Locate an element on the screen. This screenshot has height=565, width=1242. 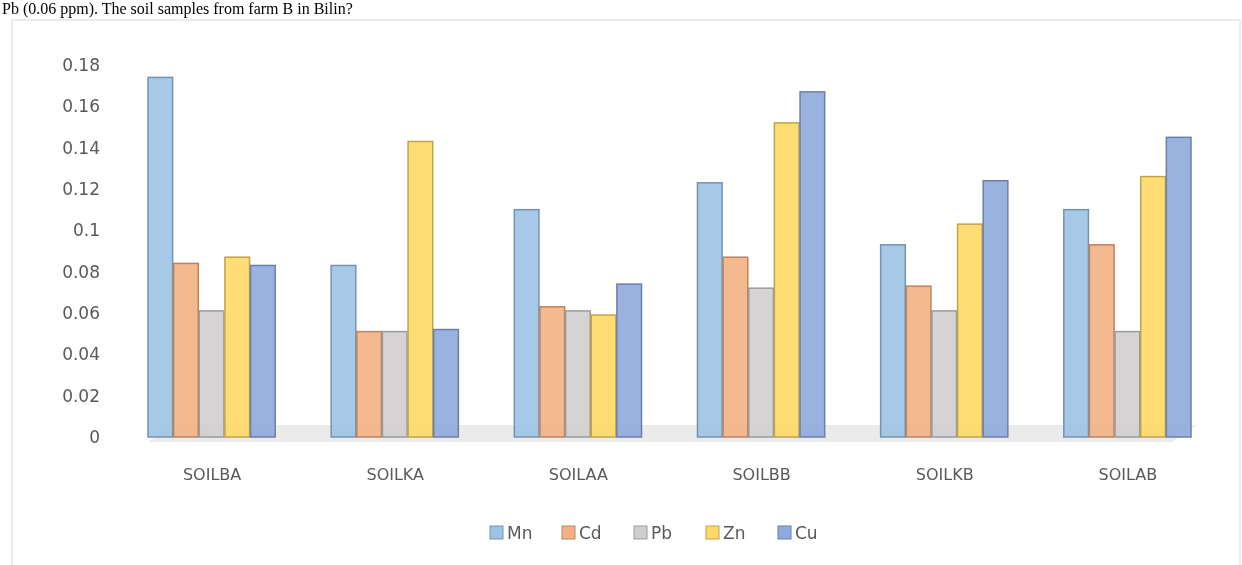
y-tick-label: 0.12 is located at coordinates (81, 188).